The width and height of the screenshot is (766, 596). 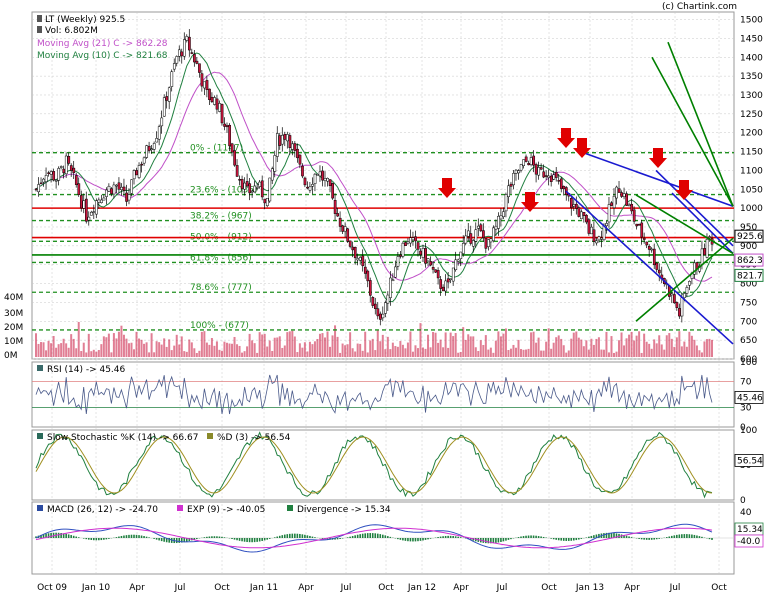 I want to click on ma21-badge-text: 862.3, so click(x=750, y=261).